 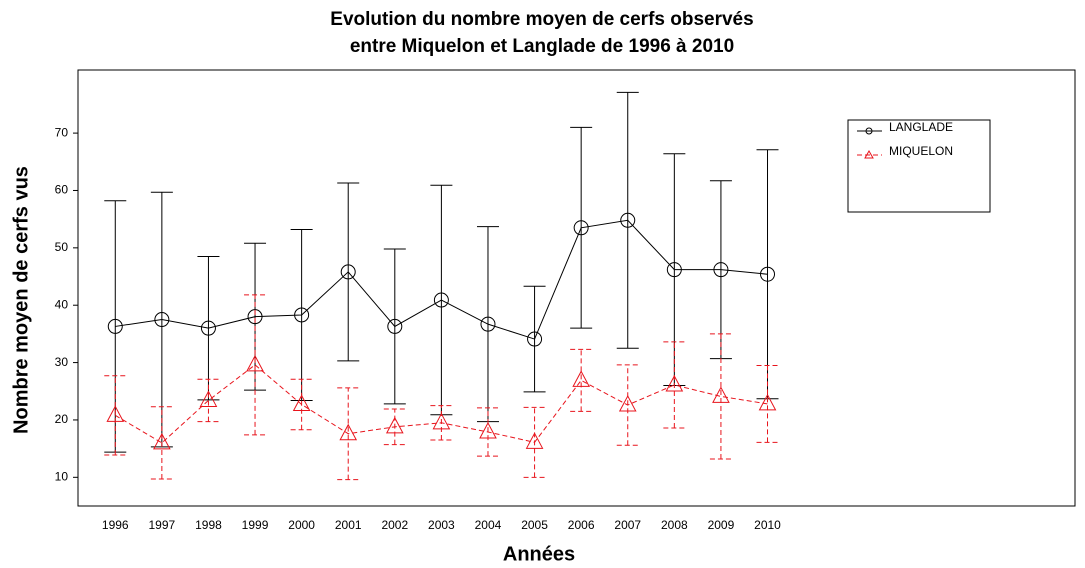 What do you see at coordinates (62, 247) in the screenshot?
I see `y-tick-label: 50` at bounding box center [62, 247].